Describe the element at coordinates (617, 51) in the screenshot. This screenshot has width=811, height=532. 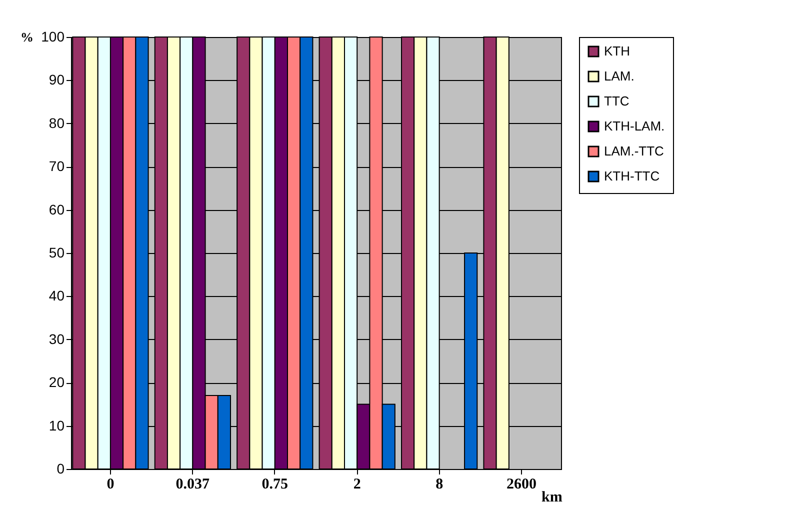
I see `legend-label: KTH` at that location.